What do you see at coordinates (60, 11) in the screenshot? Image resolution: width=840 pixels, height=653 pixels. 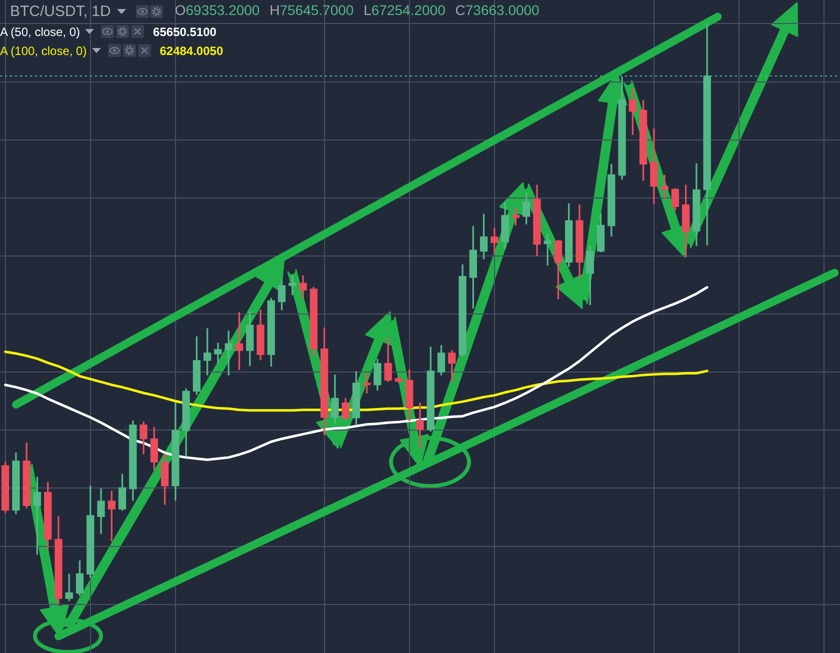 I see `chart-title: BTC/USDT, 1D` at bounding box center [60, 11].